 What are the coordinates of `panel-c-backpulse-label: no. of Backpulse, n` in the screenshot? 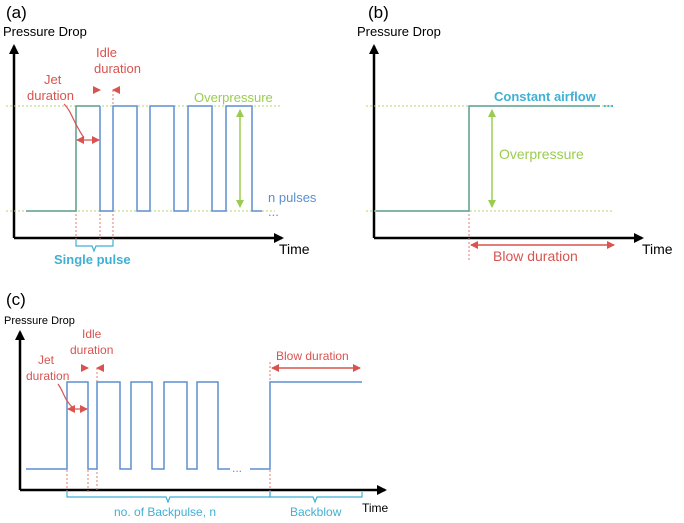 It's located at (165, 512).